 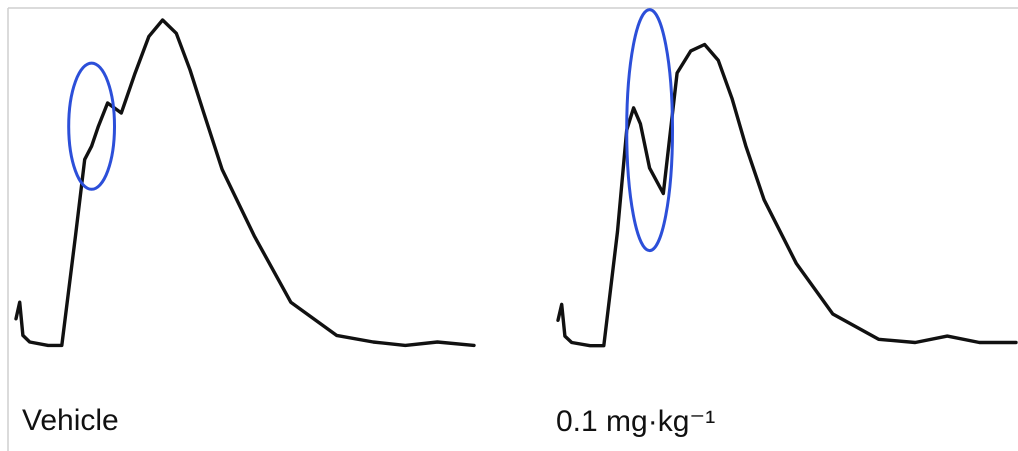 What do you see at coordinates (636, 421) in the screenshot?
I see `dose-panel-label: 0.1 mg·kg⁻¹` at bounding box center [636, 421].